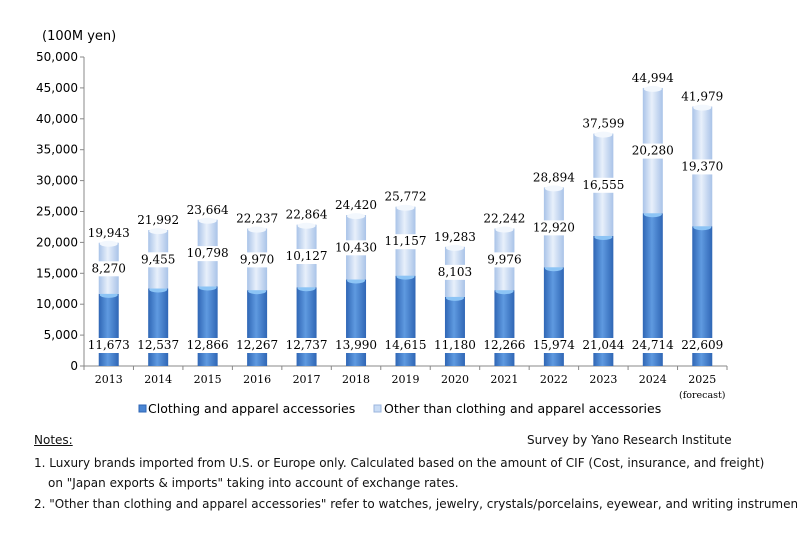  I want to click on x-tick-label: 2016, so click(257, 379).